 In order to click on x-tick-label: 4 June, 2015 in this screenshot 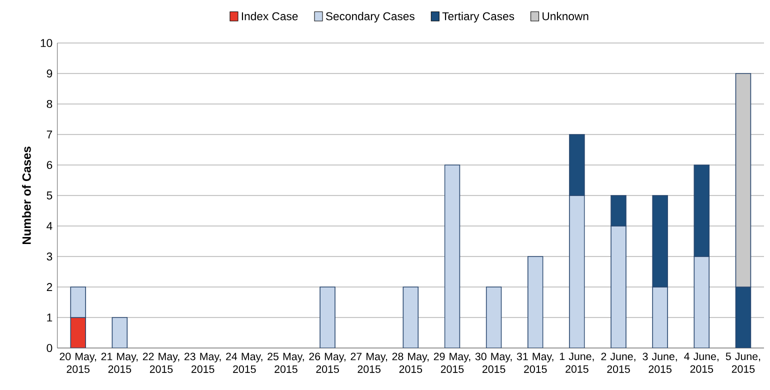, I will do `click(701, 362)`.